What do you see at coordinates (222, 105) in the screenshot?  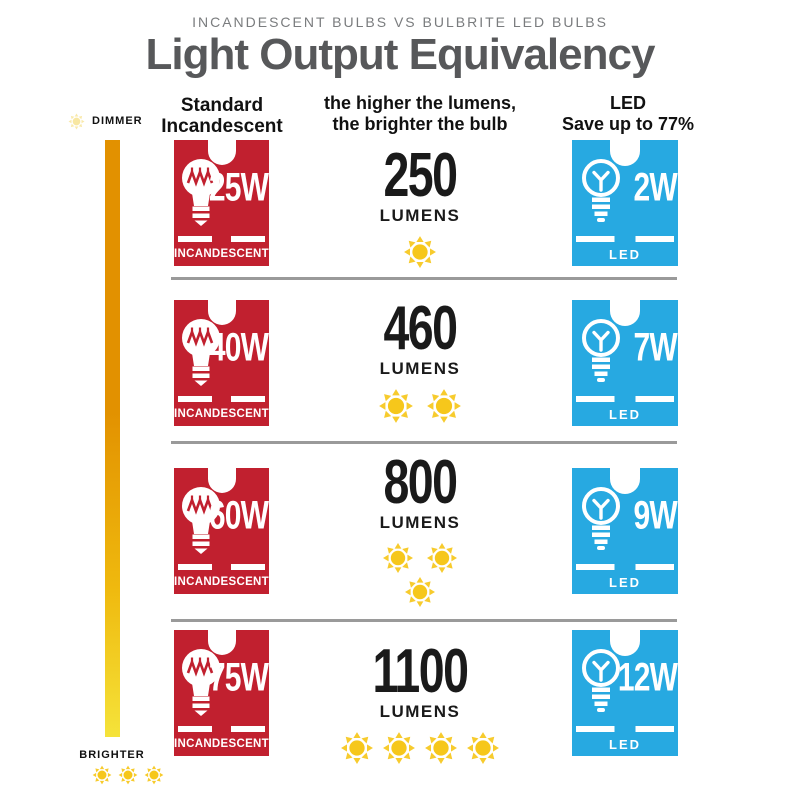 I see `column-header-line: Standard` at bounding box center [222, 105].